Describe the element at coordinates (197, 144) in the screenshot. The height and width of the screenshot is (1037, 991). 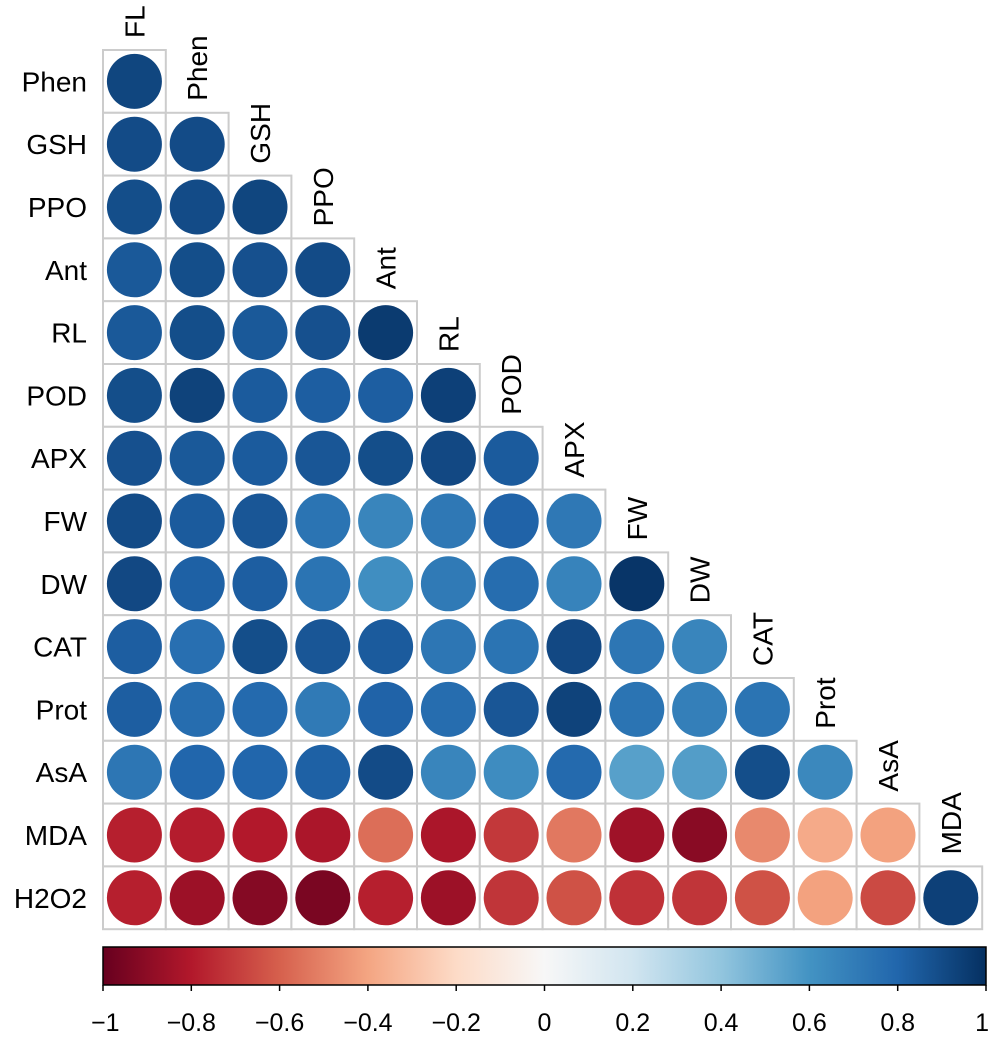
I see `correlation-circle-GSH-Phen` at that location.